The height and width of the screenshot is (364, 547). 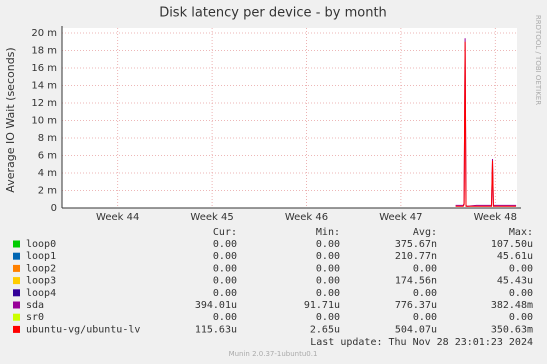 What do you see at coordinates (41, 244) in the screenshot?
I see `legend-label: loop0` at bounding box center [41, 244].